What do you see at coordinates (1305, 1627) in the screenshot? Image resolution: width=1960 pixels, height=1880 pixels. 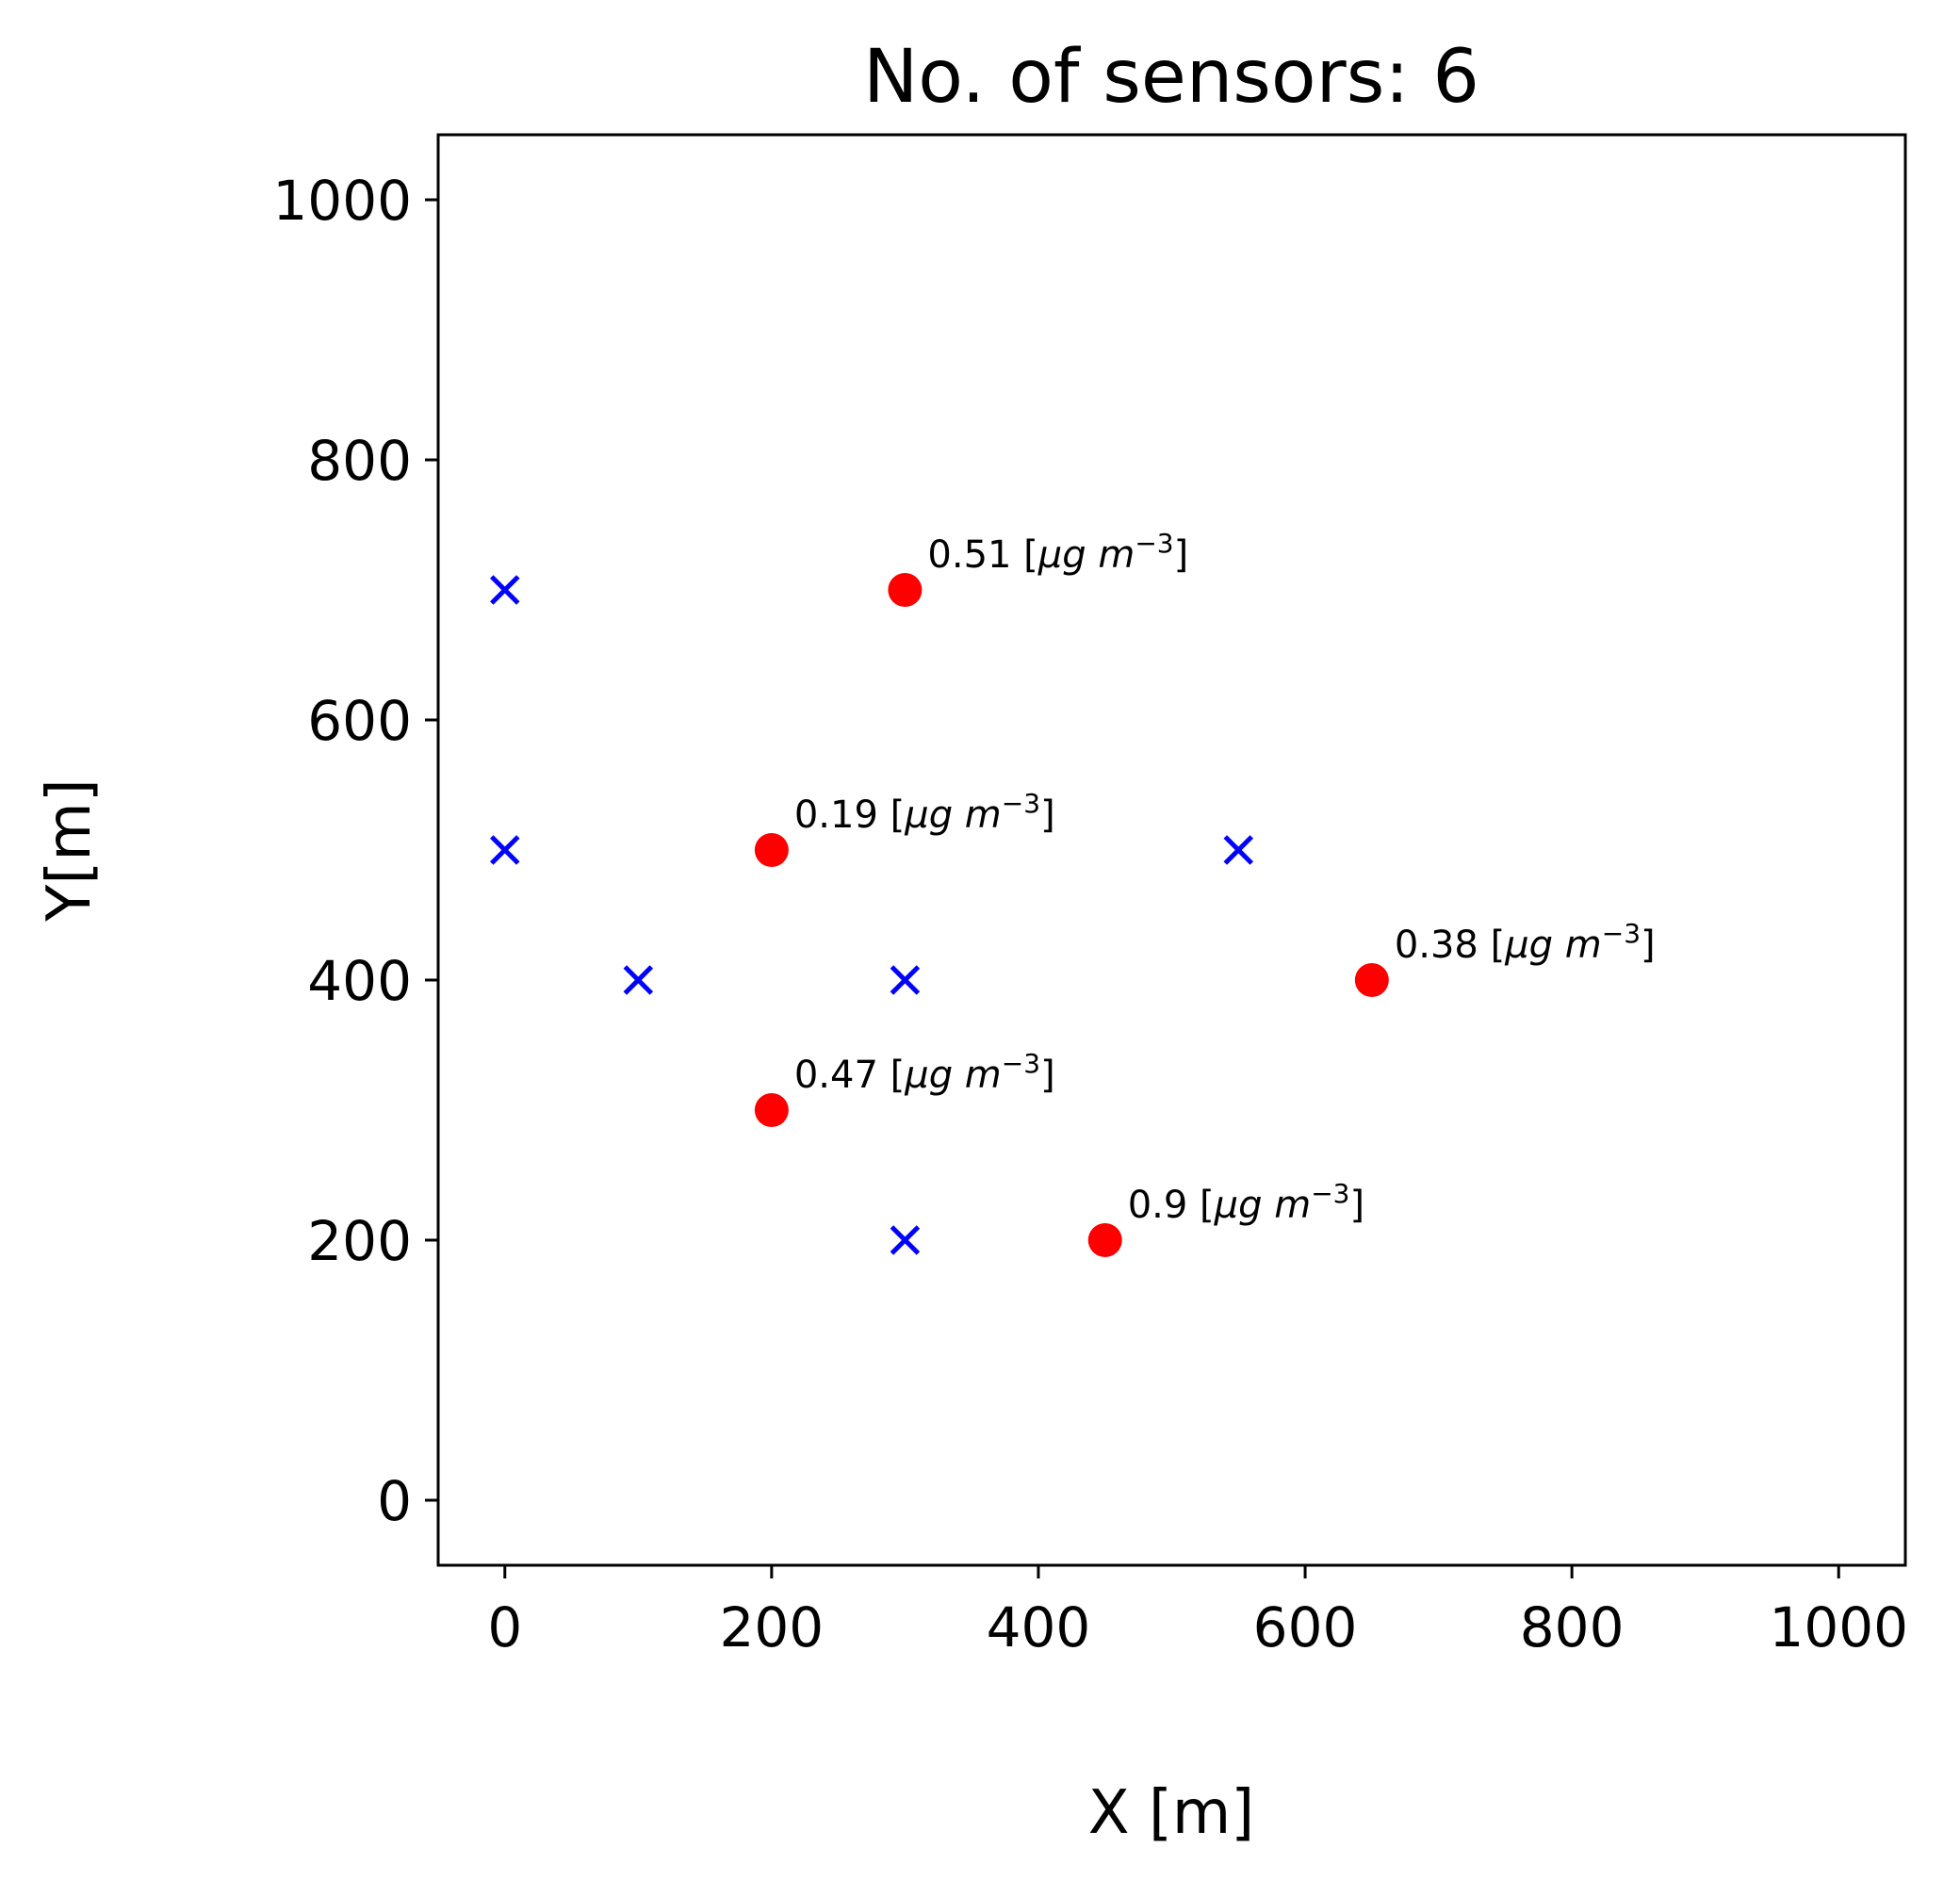 I see `x-tick-label: 600` at bounding box center [1305, 1627].